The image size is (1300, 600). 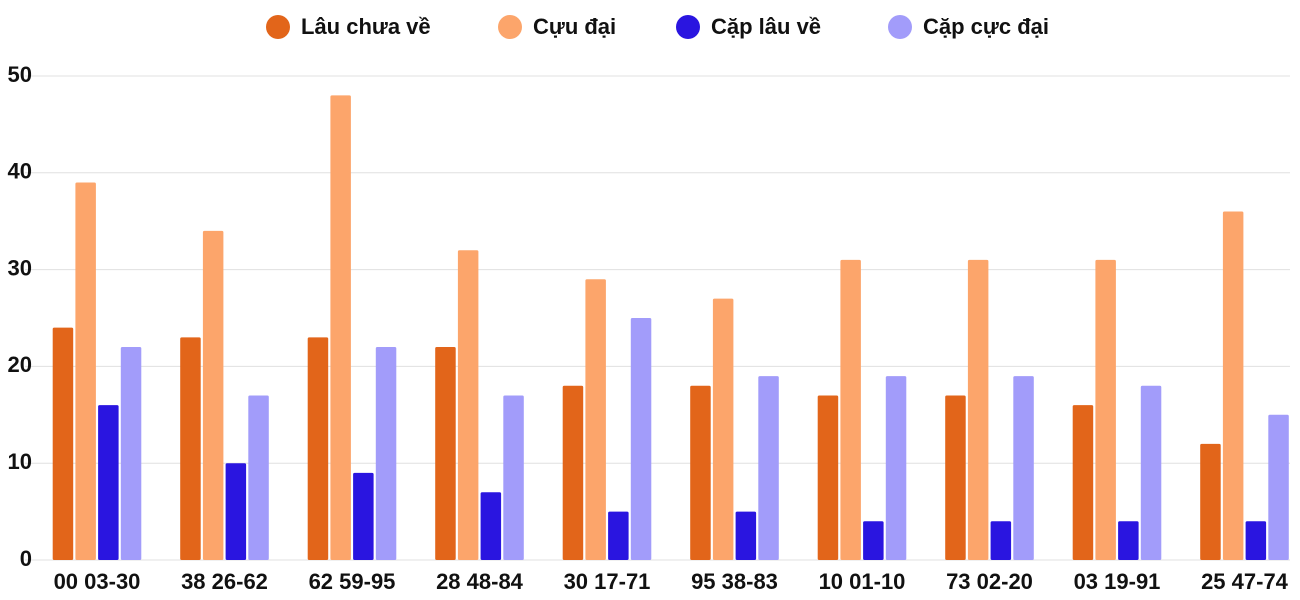 I want to click on x-tick-label: 62 59-95, so click(x=352, y=581).